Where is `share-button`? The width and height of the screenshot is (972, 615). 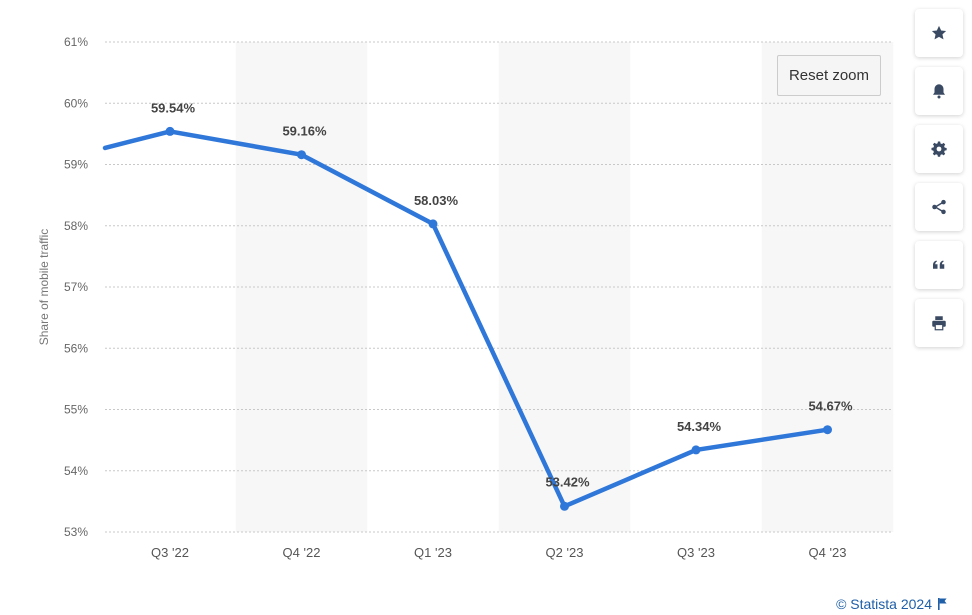
share-button is located at coordinates (939, 207).